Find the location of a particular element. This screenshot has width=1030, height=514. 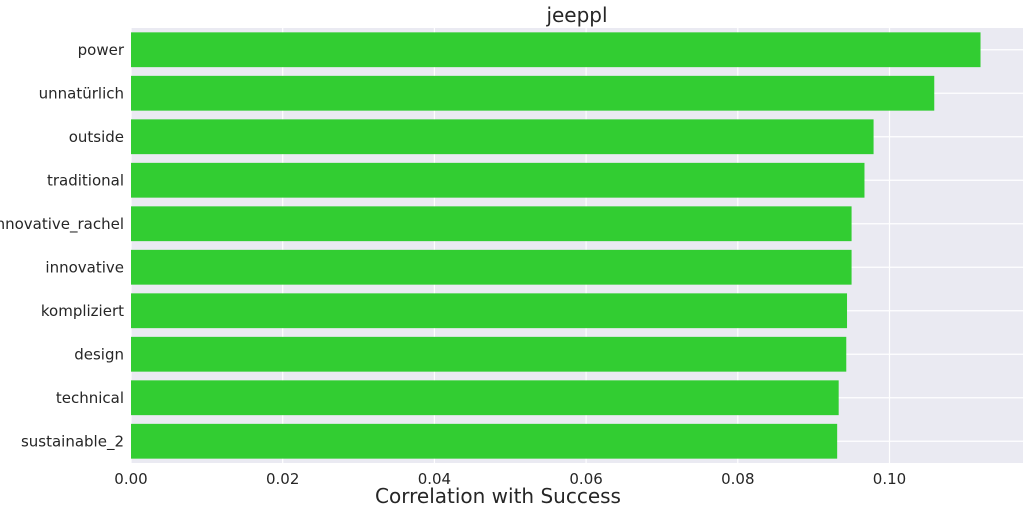

bar-traditional is located at coordinates (498, 180).